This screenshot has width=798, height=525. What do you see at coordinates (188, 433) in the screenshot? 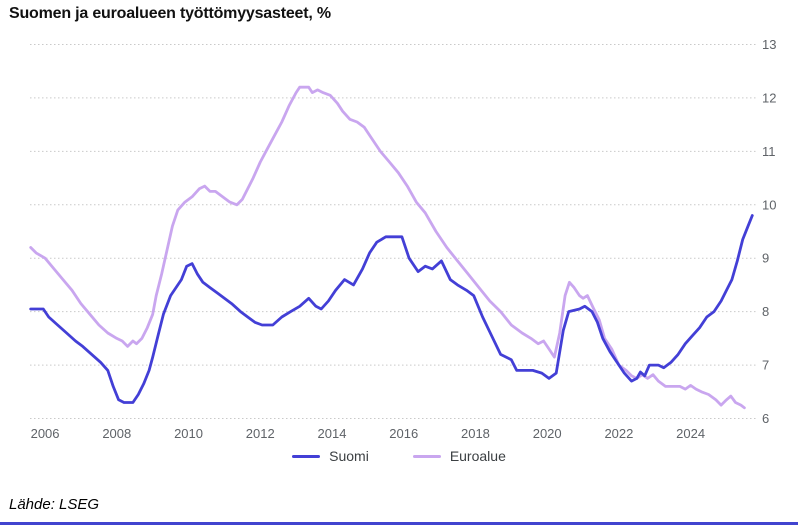
I see `x-tick-label: 2010` at bounding box center [188, 433].